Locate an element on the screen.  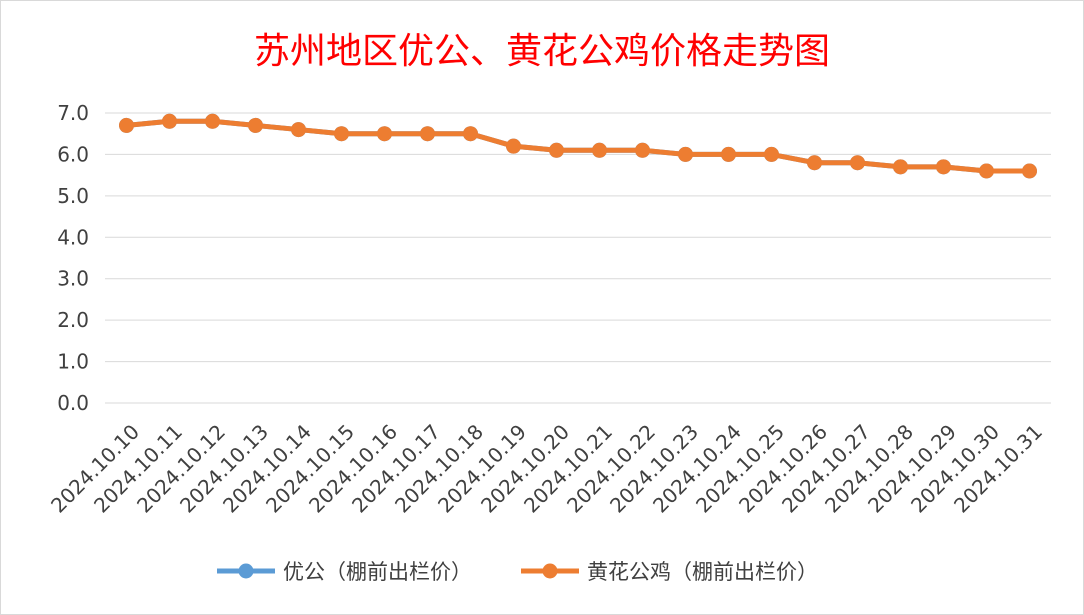
y-tick-label: 7.0 is located at coordinates (73, 113).